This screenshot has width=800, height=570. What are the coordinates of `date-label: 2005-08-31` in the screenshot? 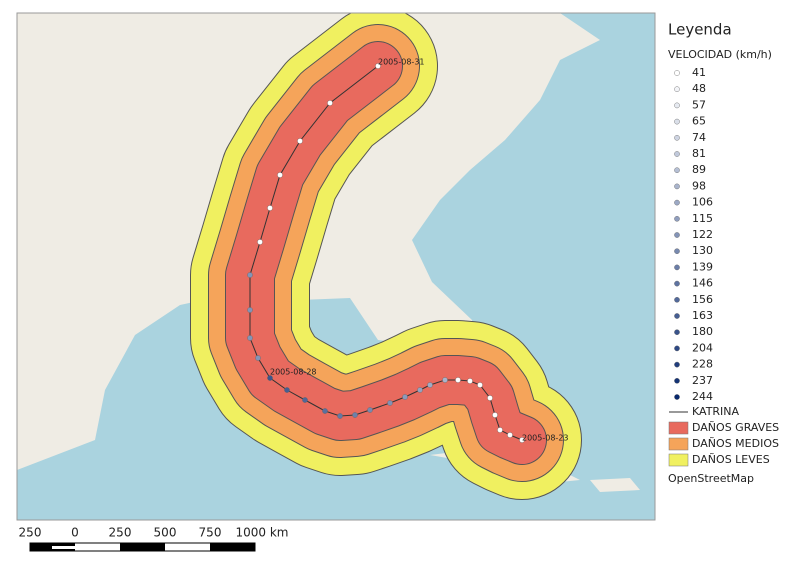 It's located at (401, 62).